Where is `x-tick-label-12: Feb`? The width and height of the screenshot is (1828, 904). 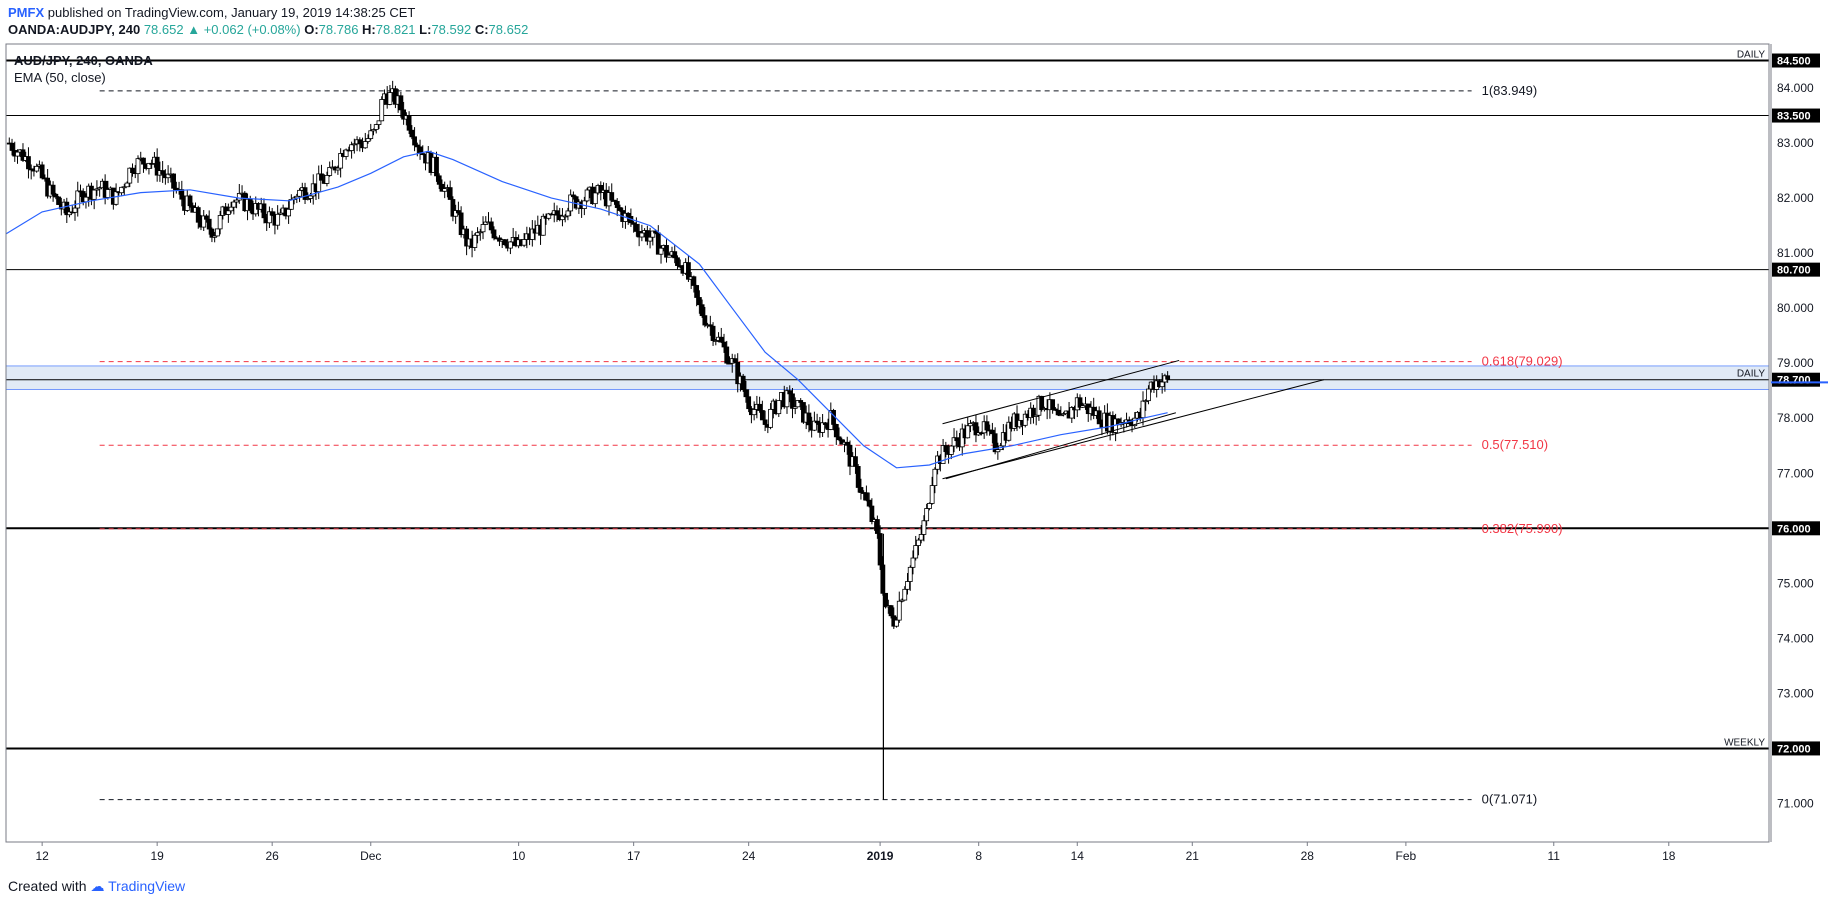
x-tick-label-12: Feb is located at coordinates (1406, 856).